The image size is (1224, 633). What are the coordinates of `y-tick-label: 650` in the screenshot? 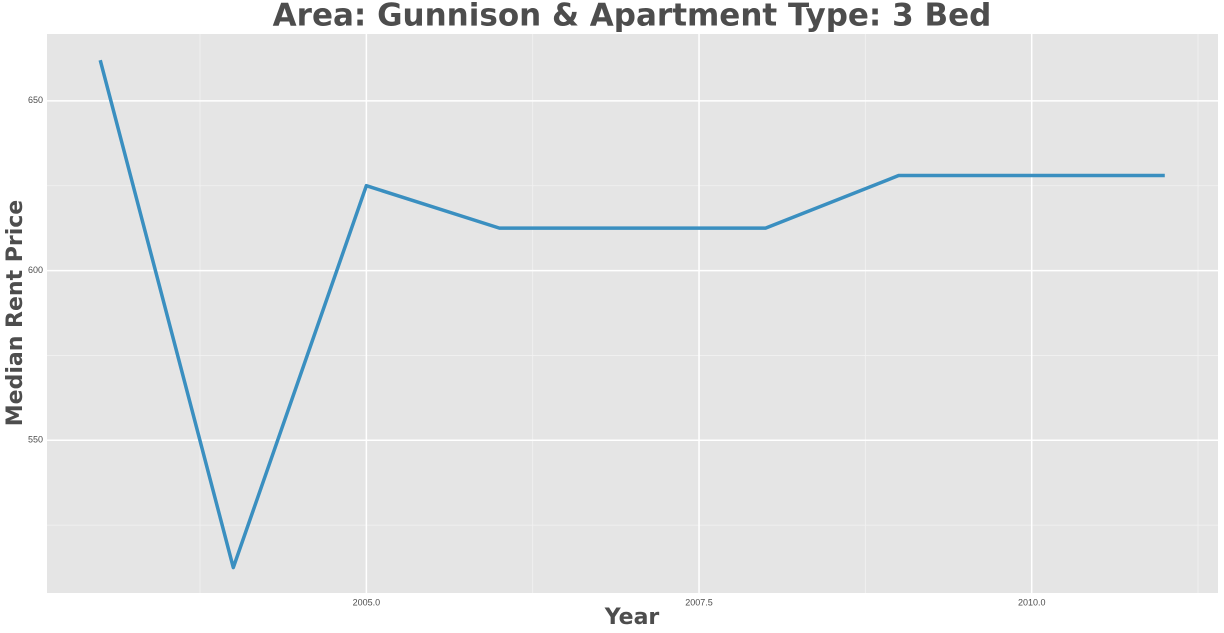 It's located at (35, 100).